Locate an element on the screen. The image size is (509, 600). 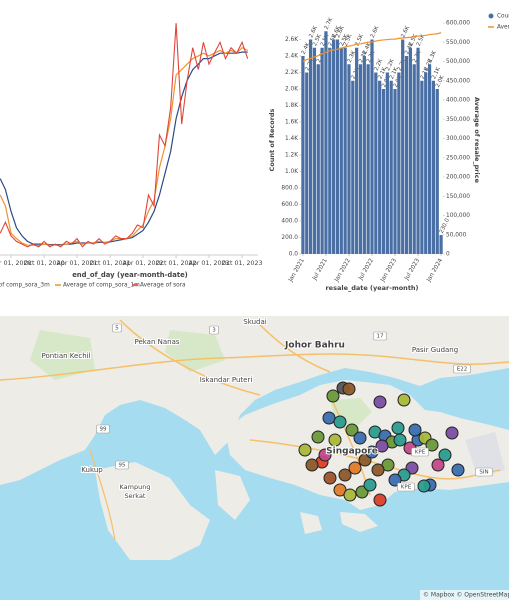
y-tick-label: 0.0 is located at coordinates (294, 255).